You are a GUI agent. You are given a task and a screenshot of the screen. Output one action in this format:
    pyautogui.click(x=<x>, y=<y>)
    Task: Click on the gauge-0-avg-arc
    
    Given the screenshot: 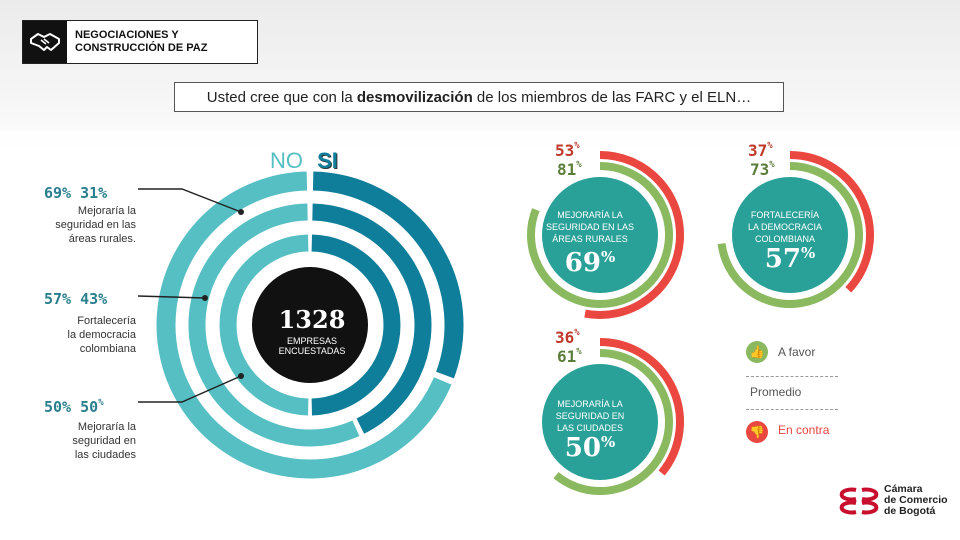 What is the action you would take?
    pyautogui.click(x=600, y=235)
    